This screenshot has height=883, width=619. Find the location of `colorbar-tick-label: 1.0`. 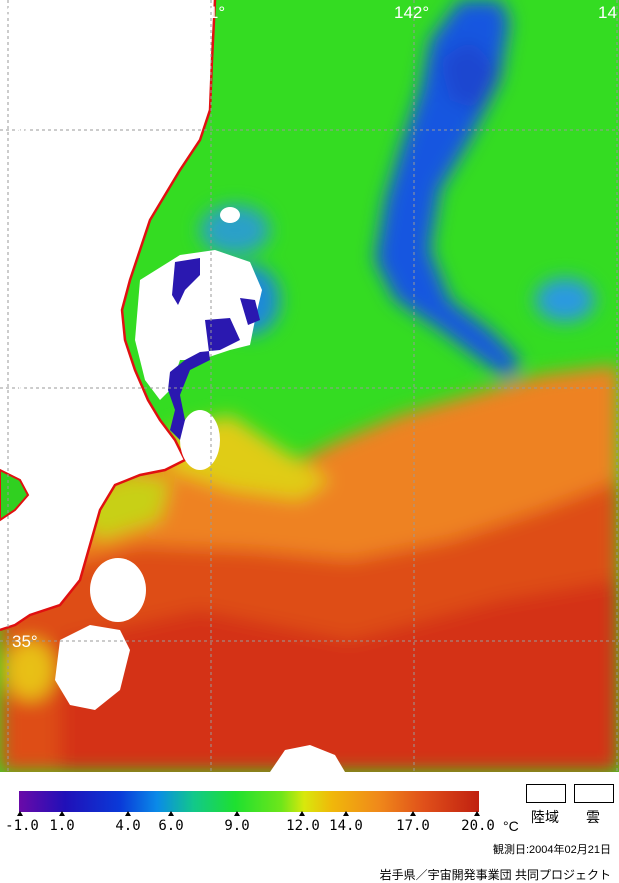

colorbar-tick-label: 1.0 is located at coordinates (62, 826).